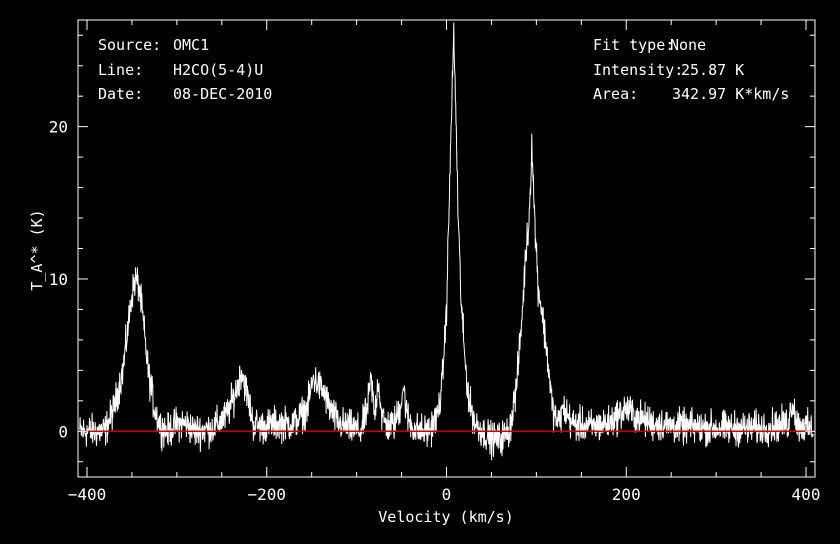  I want to click on y-tick-label: 0, so click(63, 431).